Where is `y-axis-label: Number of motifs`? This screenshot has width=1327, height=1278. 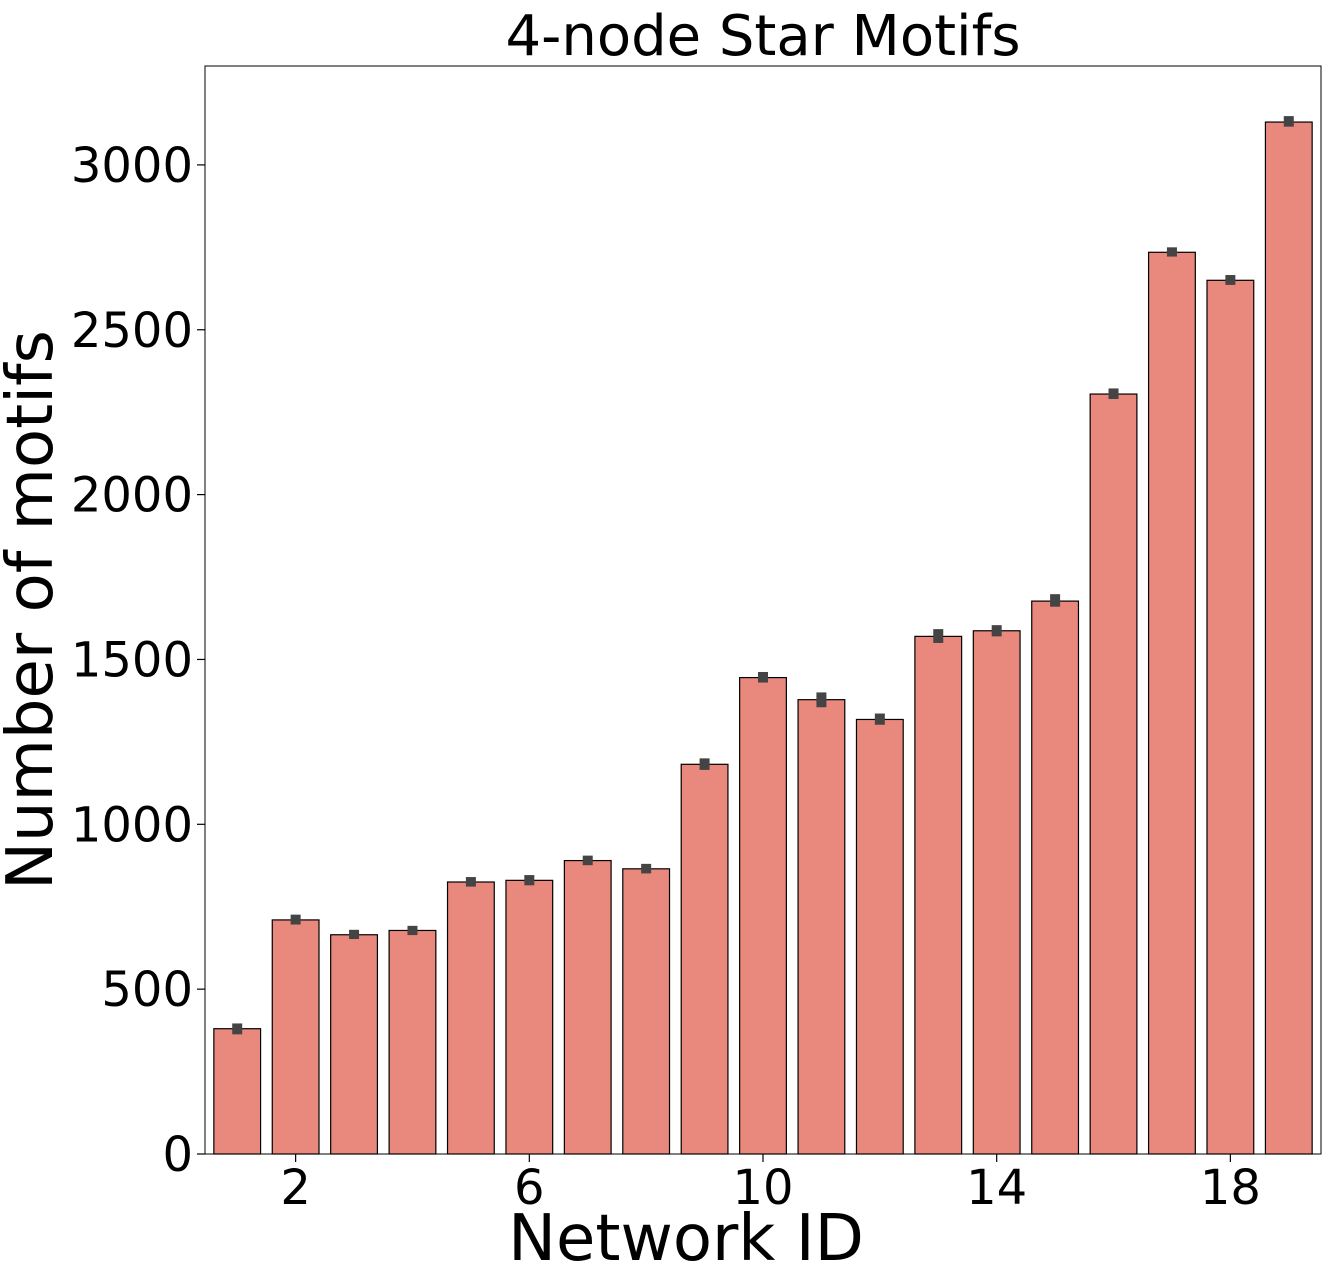
y-axis-label: Number of motifs is located at coordinates (34, 610).